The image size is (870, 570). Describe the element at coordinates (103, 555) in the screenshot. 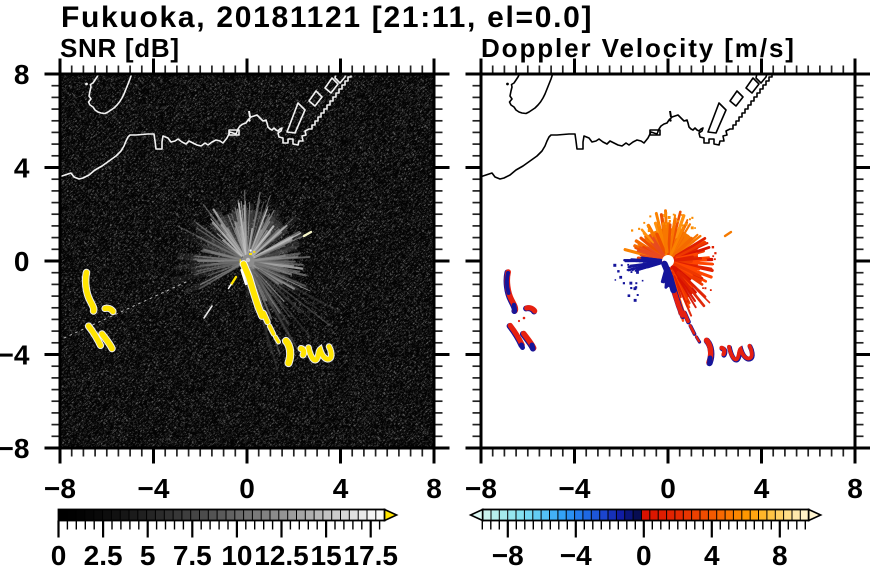

I see `svg-text: 2.5` at that location.